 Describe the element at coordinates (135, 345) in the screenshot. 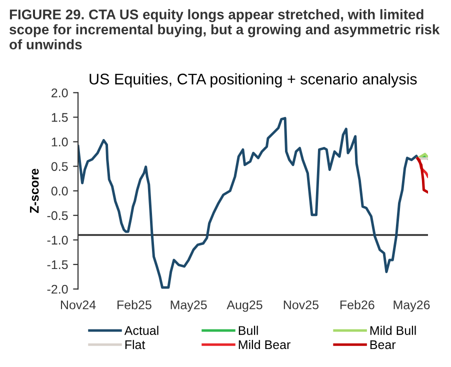

I see `legend-label: Flat` at that location.